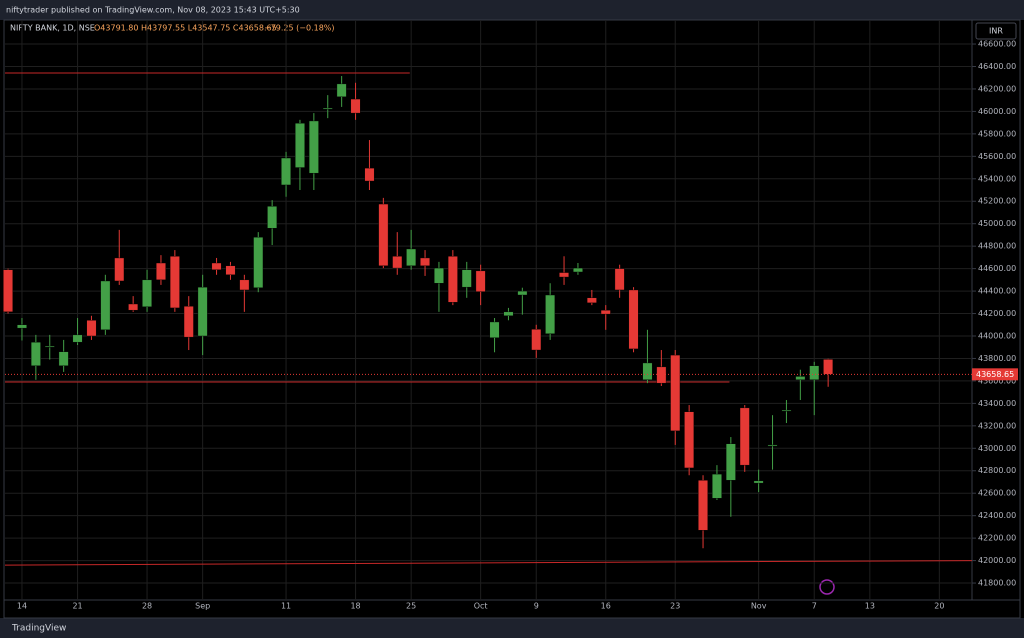 The image size is (1024, 638). What do you see at coordinates (997, 425) in the screenshot?
I see `y-tick-label: 43200.00` at bounding box center [997, 425].